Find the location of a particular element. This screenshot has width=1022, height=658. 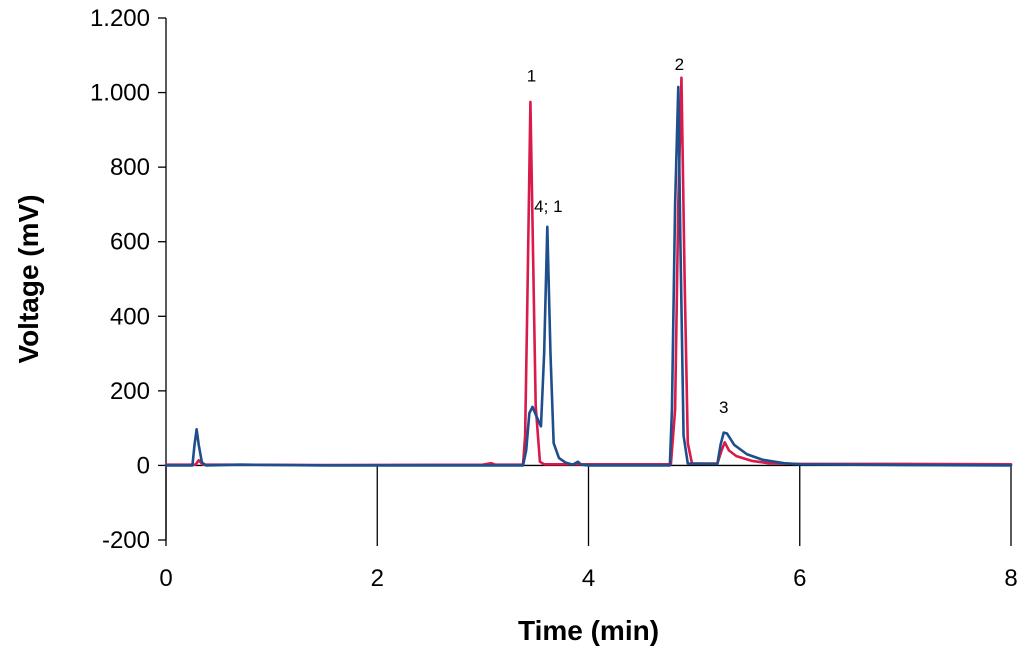

y-tick-label: 1.200 is located at coordinates (120, 18).